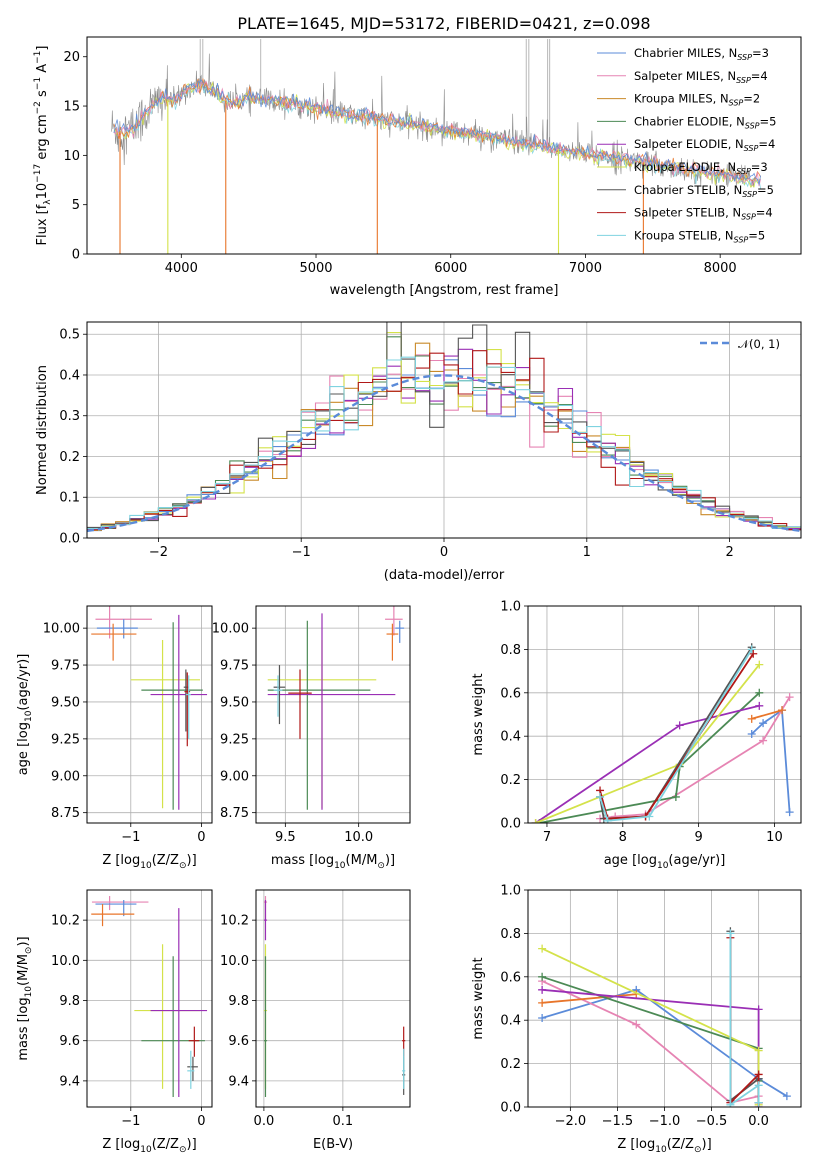 The width and height of the screenshot is (819, 1170). What do you see at coordinates (234, 702) in the screenshot?
I see `y-tick-label: 9.50` at bounding box center [234, 702].